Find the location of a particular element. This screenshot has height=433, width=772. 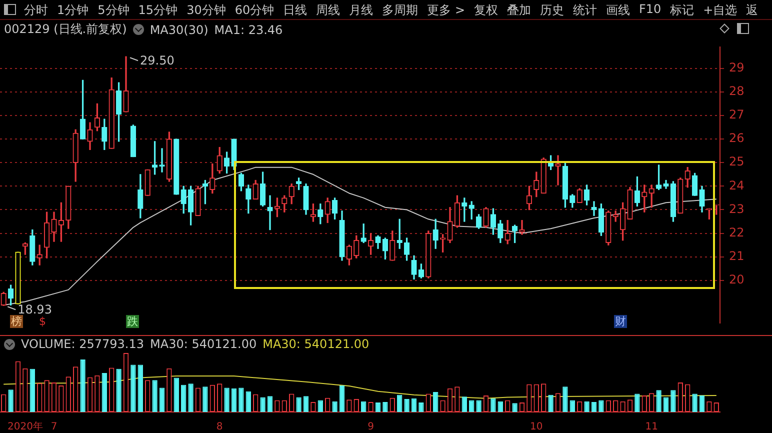

chart-title: 002129 (日线.前复权) is located at coordinates (65, 29).